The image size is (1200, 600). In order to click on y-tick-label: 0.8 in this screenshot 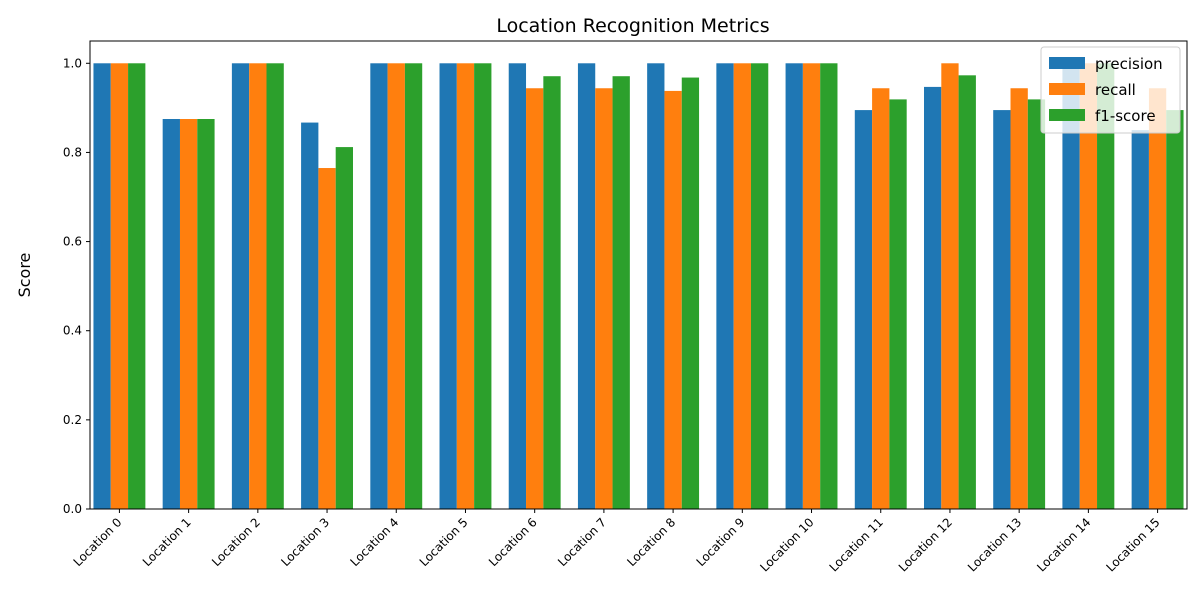, I will do `click(72, 152)`.